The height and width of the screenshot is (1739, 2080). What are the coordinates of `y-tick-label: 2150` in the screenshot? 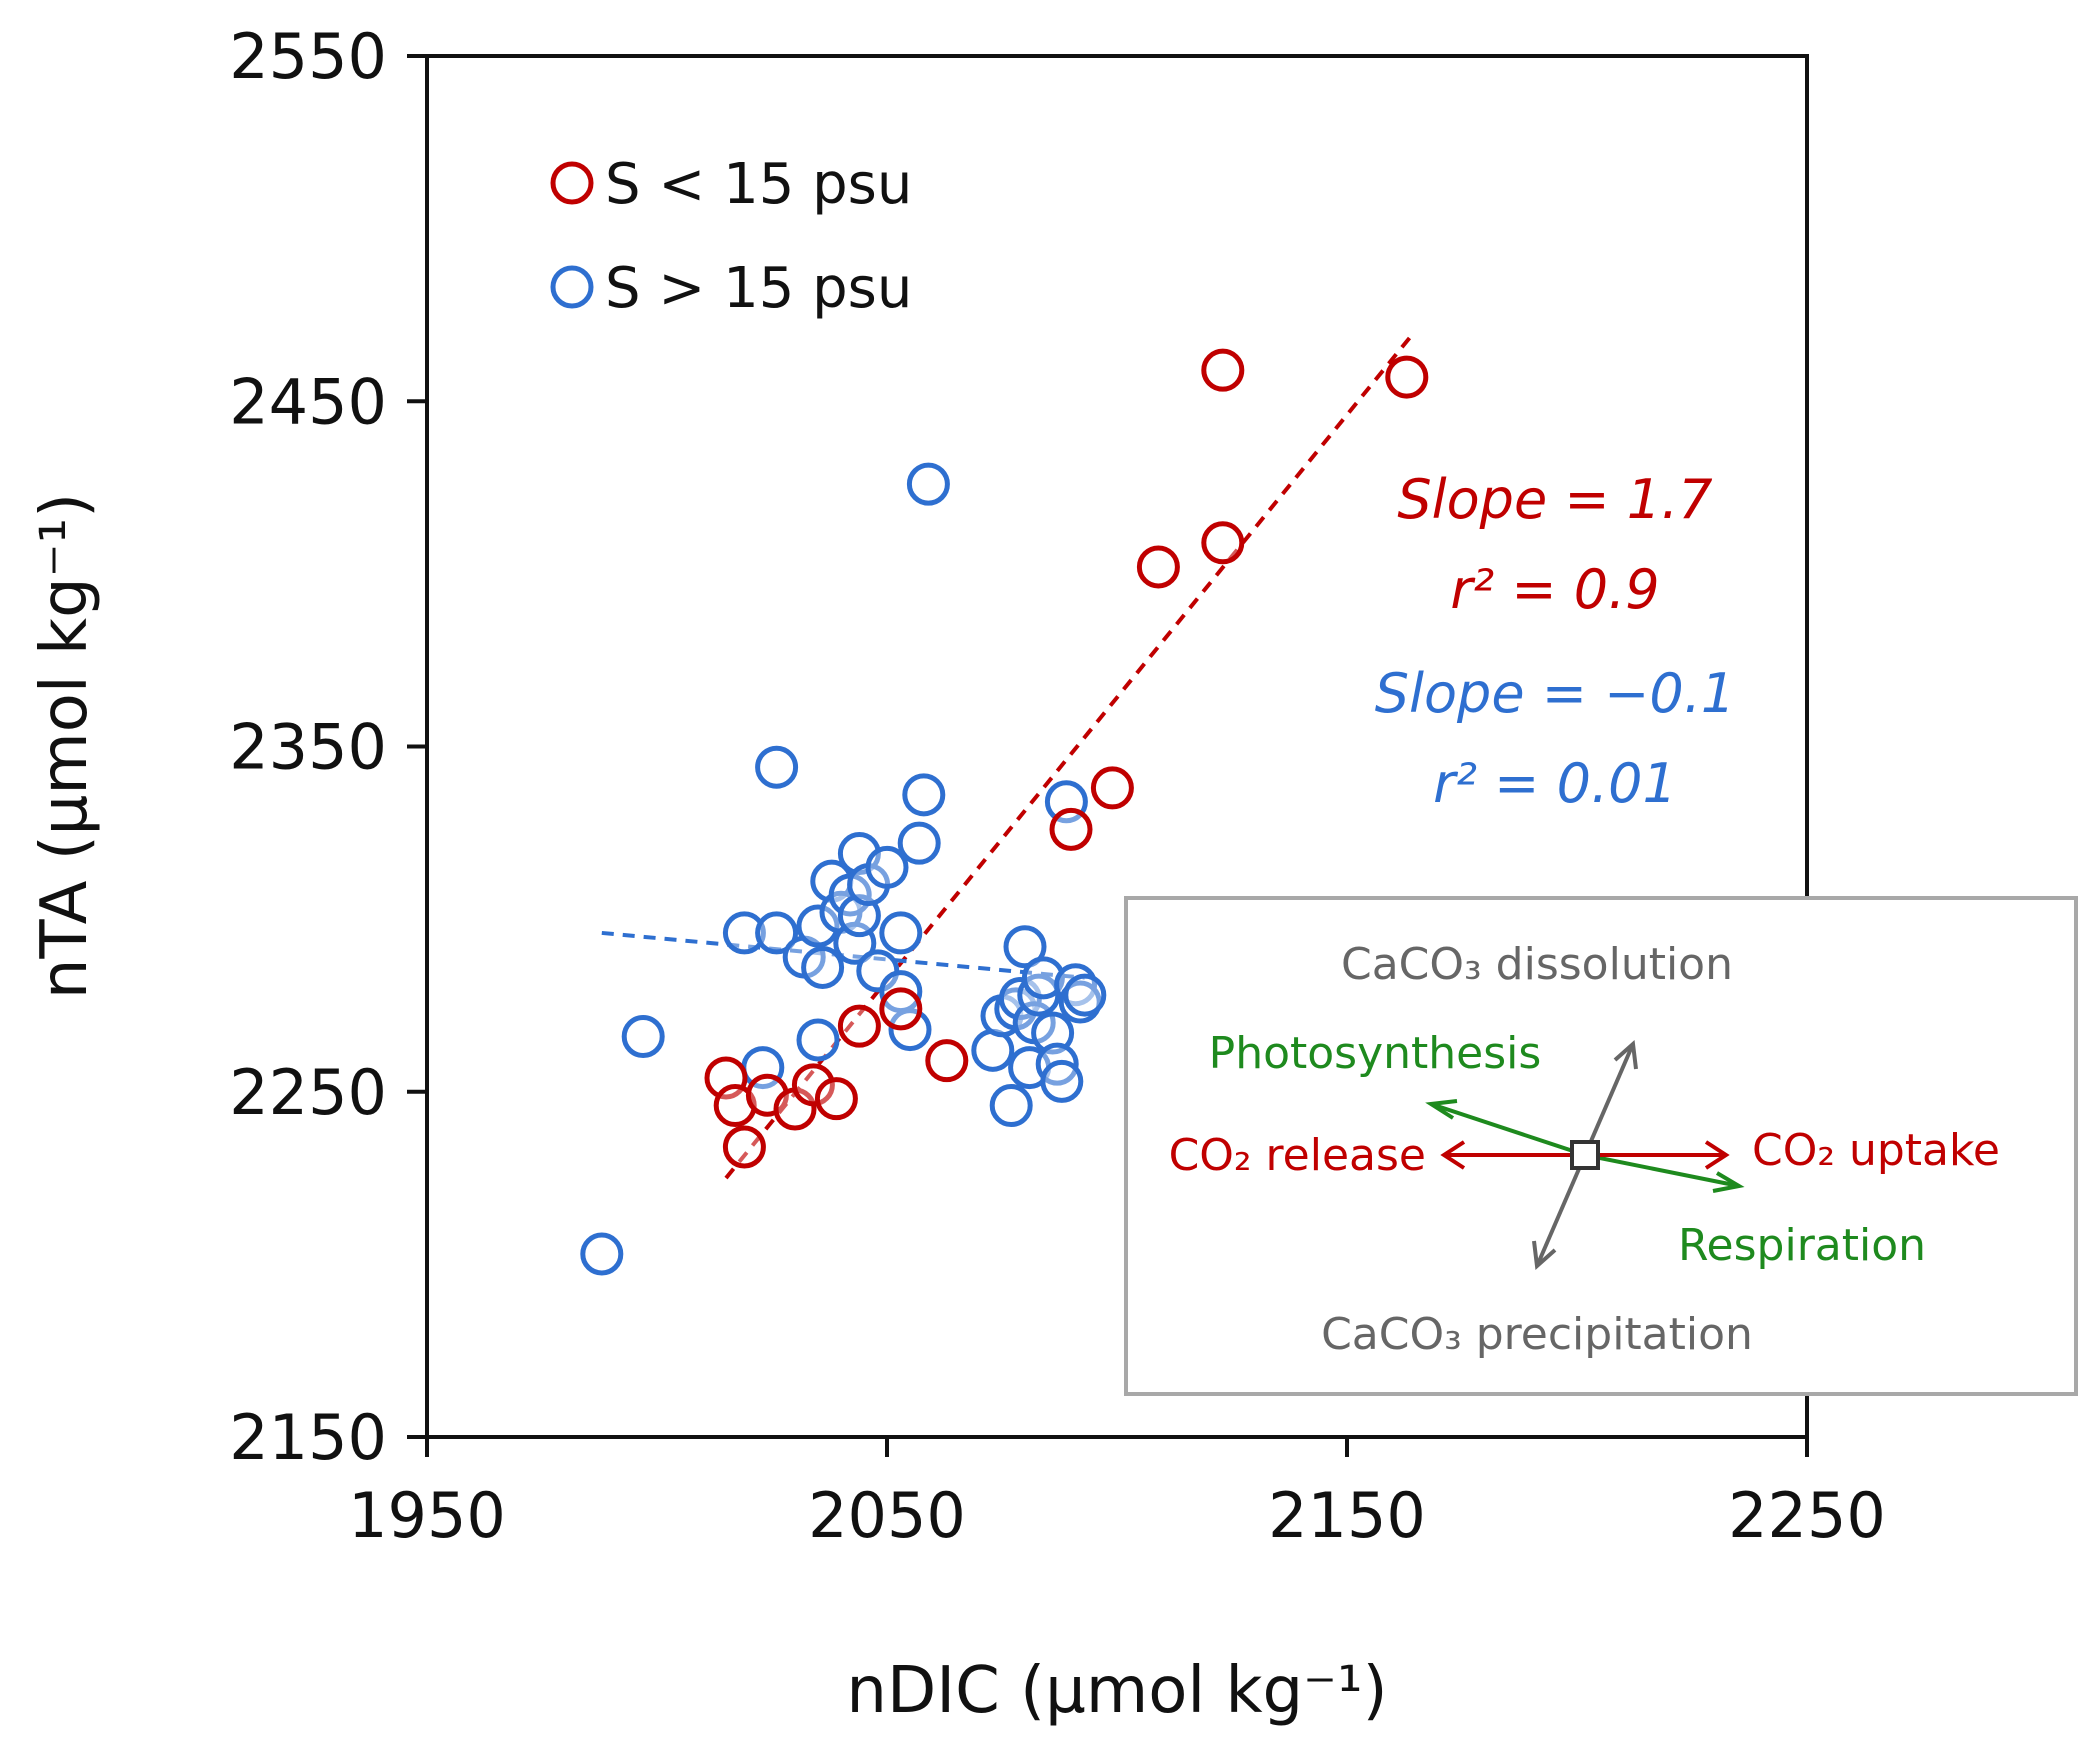 It's located at (308, 1437).